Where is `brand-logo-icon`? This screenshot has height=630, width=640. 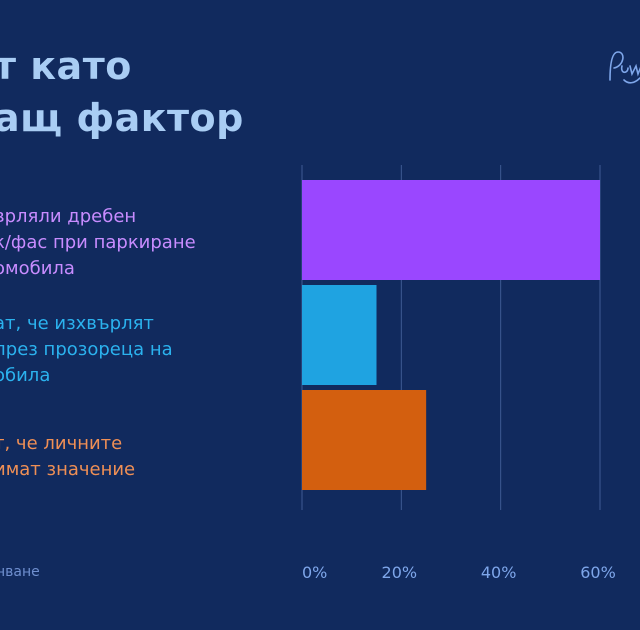 brand-logo-icon is located at coordinates (623, 71).